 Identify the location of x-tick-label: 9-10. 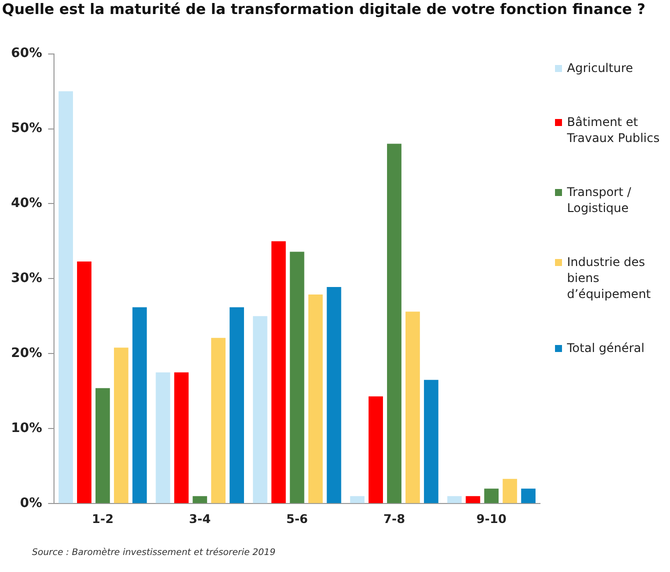
(491, 519).